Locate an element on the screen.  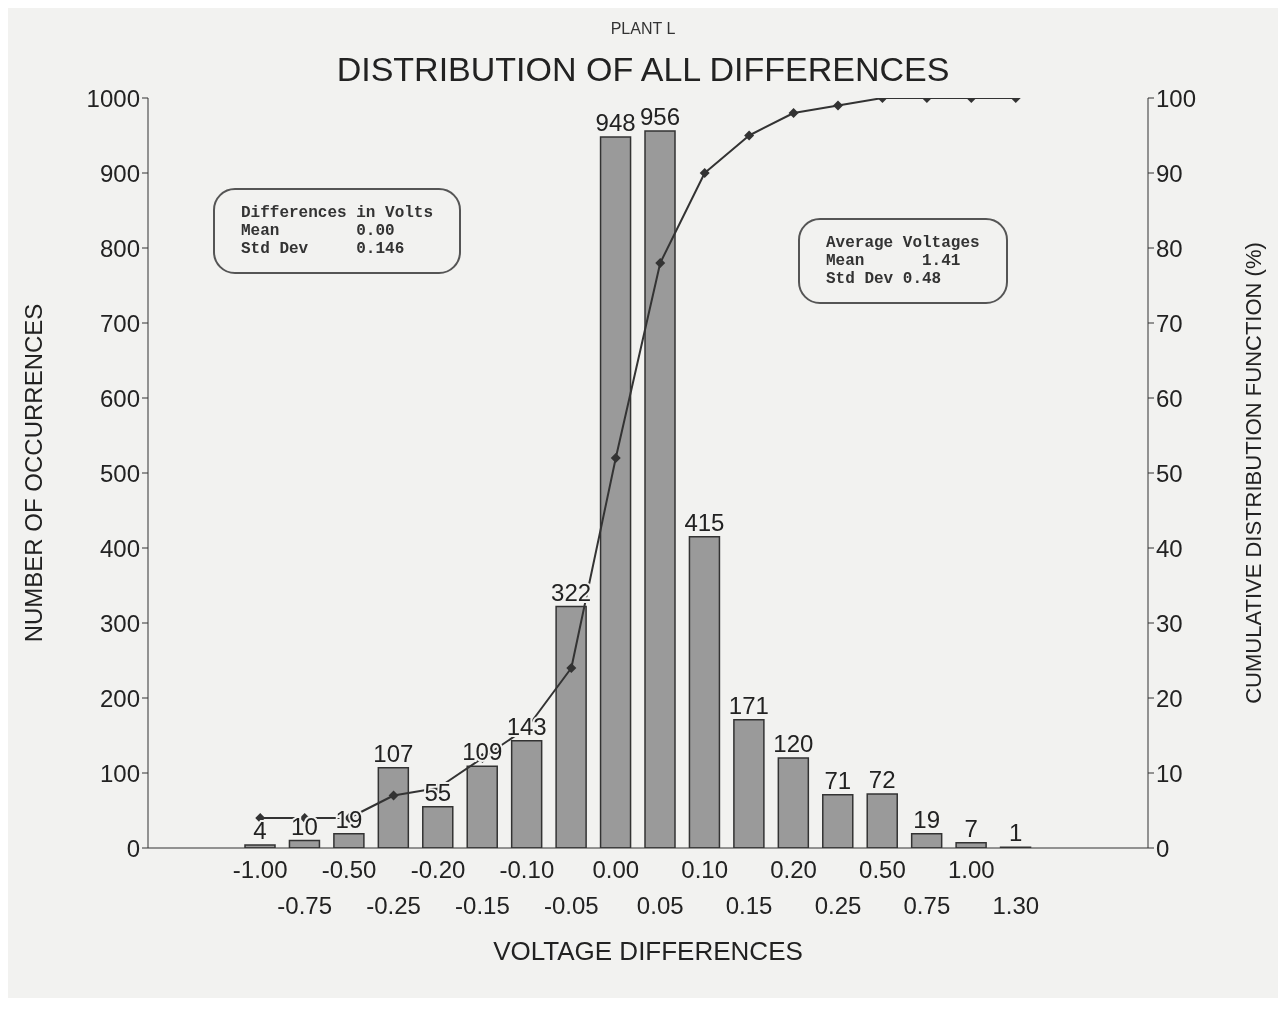
data-label: 171 is located at coordinates (748, 705).